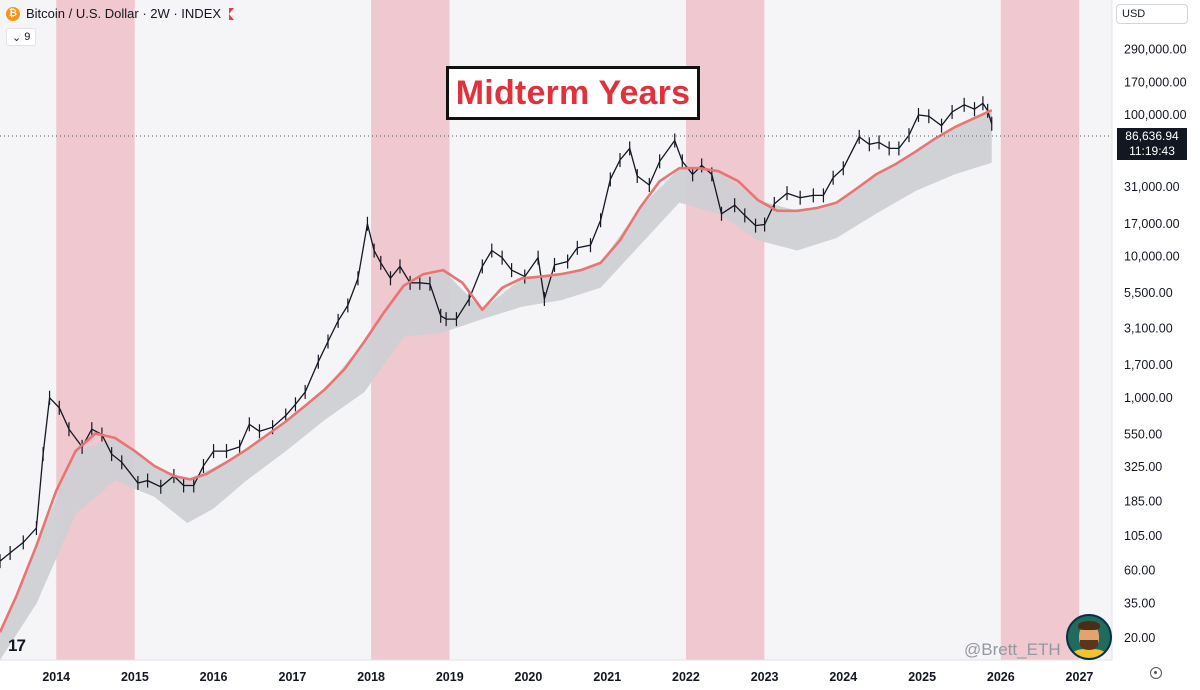  I want to click on bar-countdown: 11:19:43, so click(1152, 151).